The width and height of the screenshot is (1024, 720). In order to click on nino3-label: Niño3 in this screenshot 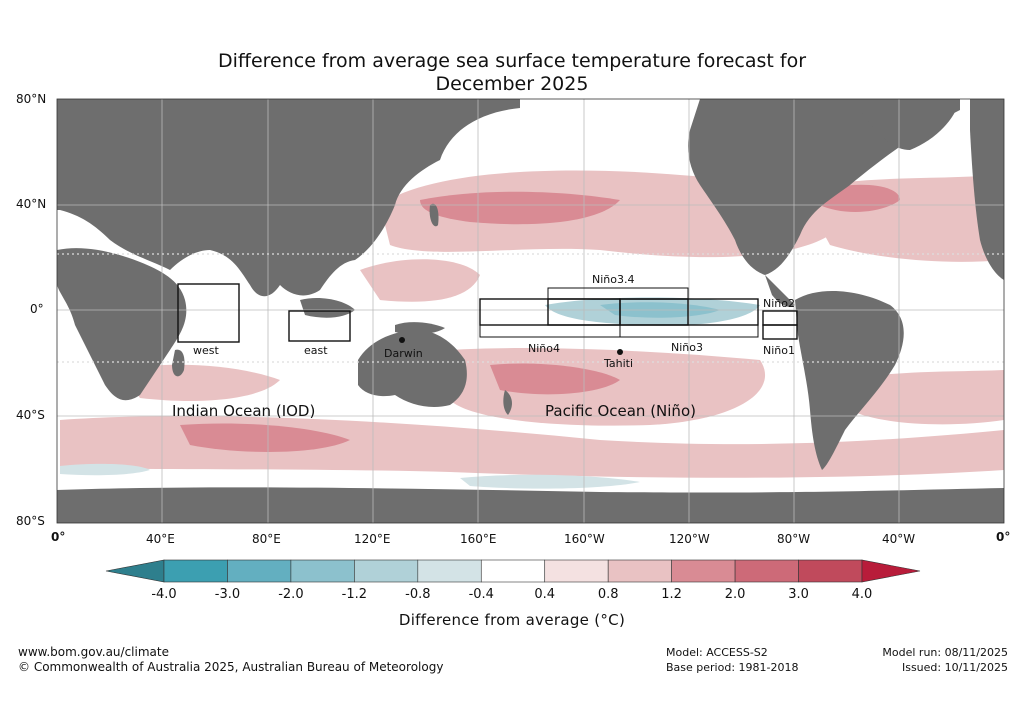, I will do `click(687, 347)`.